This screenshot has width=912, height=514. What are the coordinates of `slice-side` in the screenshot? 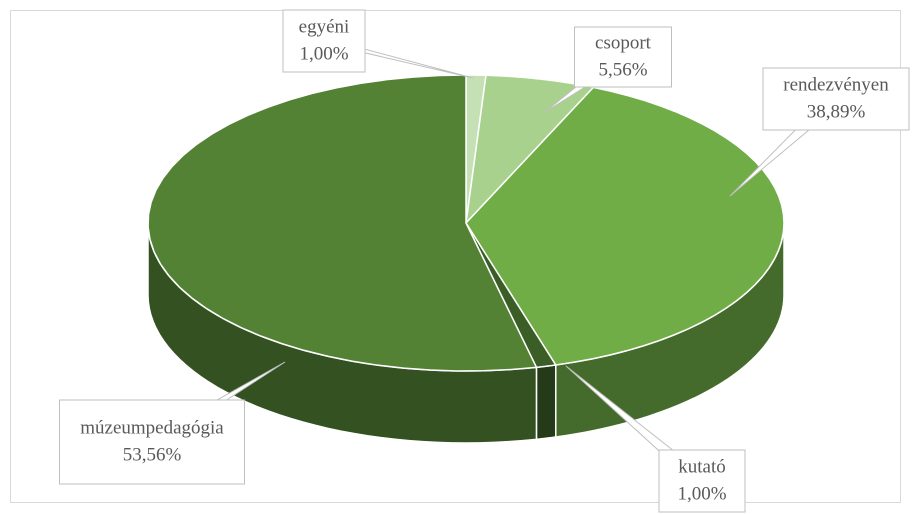 It's located at (546, 402).